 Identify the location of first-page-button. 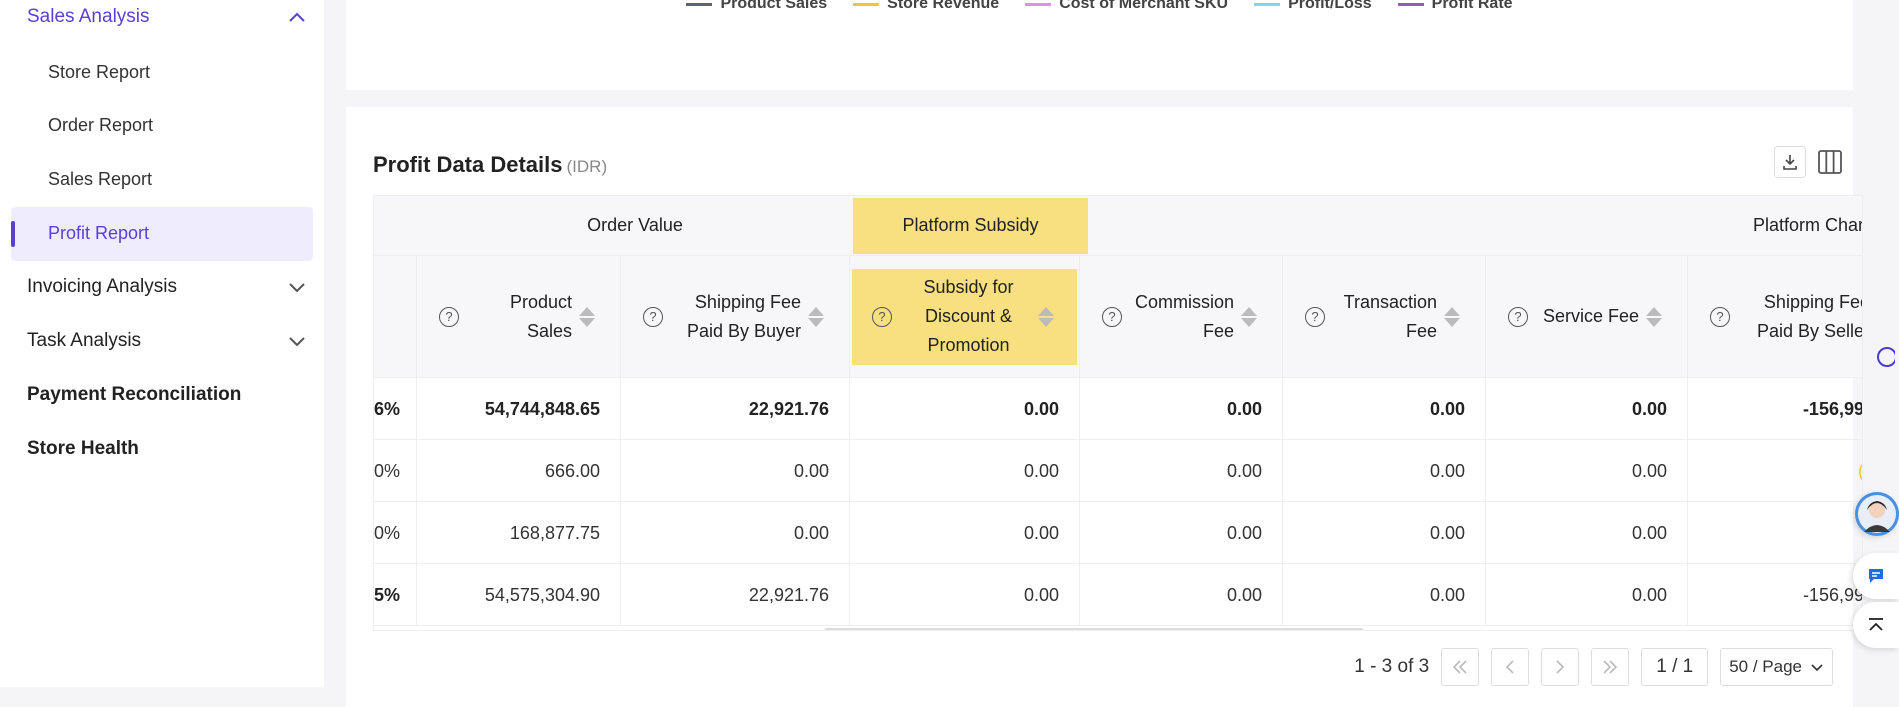
(1460, 667).